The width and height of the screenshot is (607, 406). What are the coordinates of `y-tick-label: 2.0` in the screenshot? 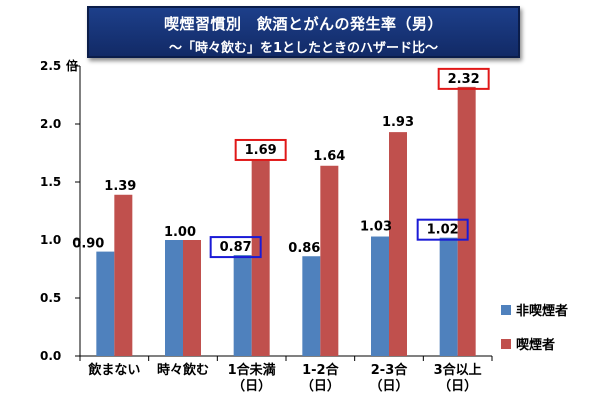 It's located at (50, 124).